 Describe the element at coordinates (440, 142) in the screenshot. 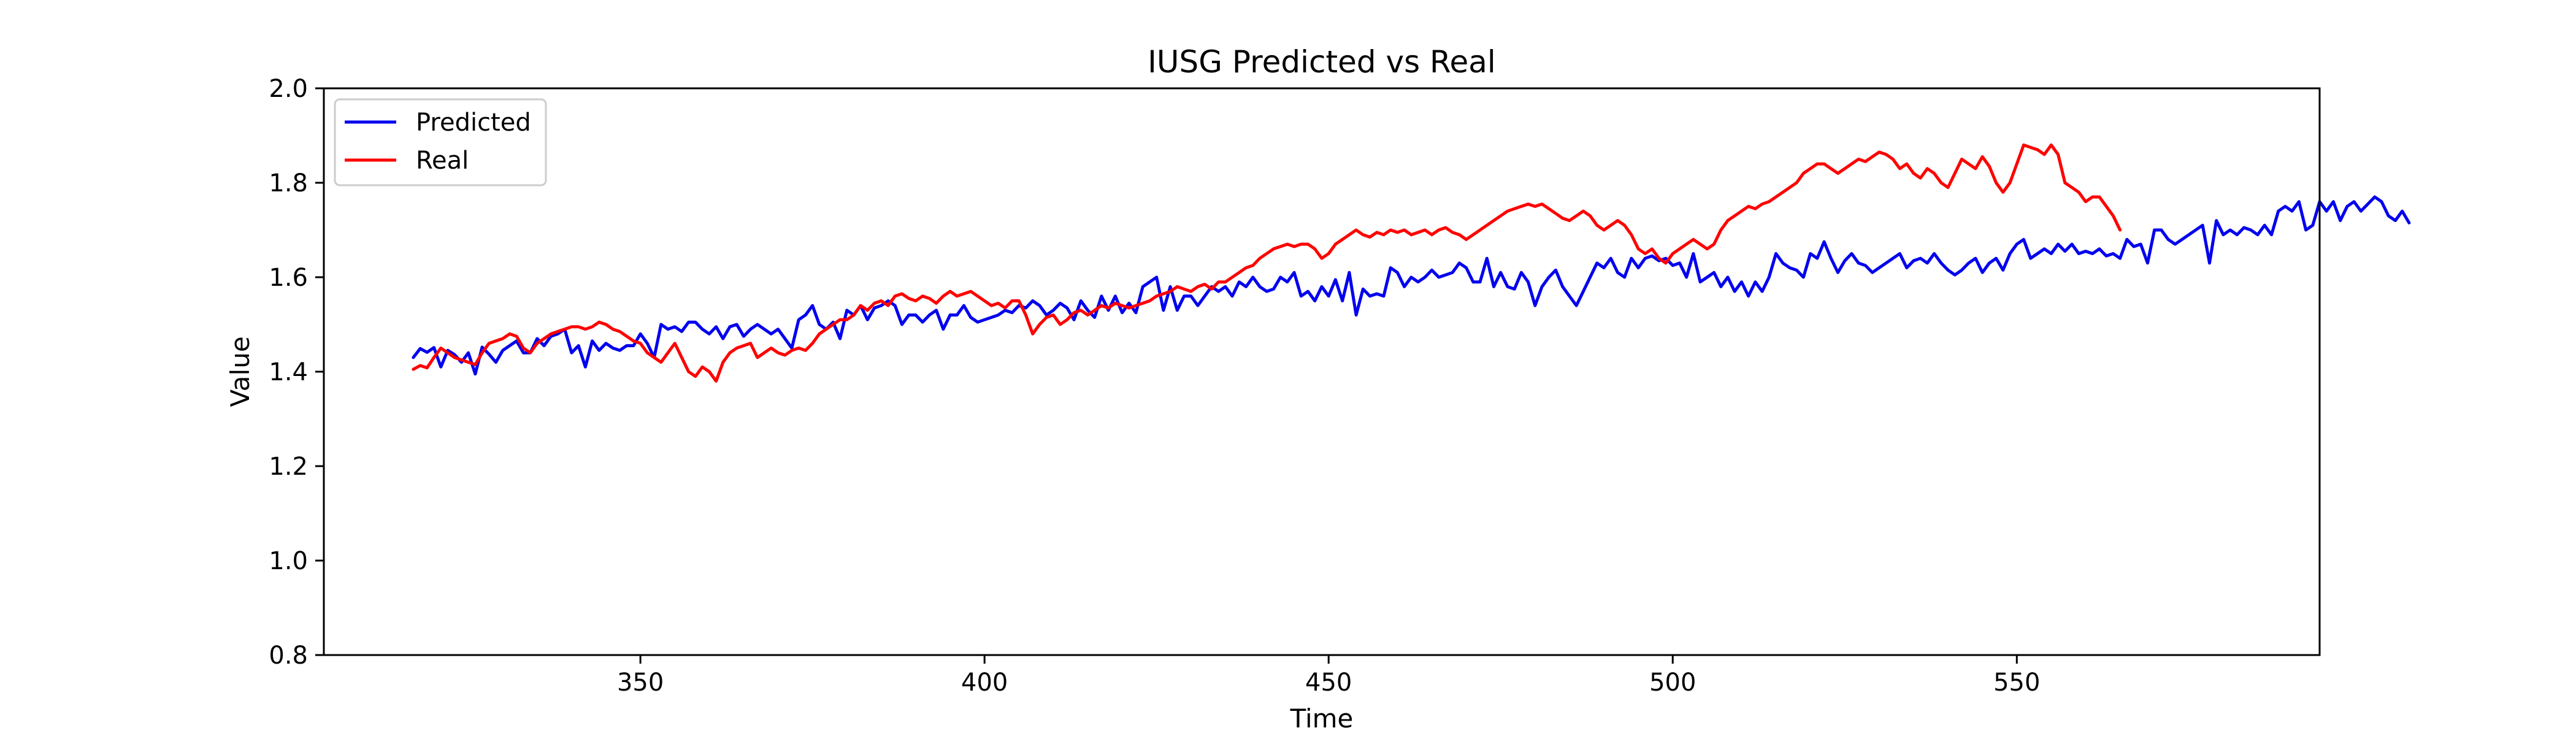

I see `legend: Predicted Real` at that location.